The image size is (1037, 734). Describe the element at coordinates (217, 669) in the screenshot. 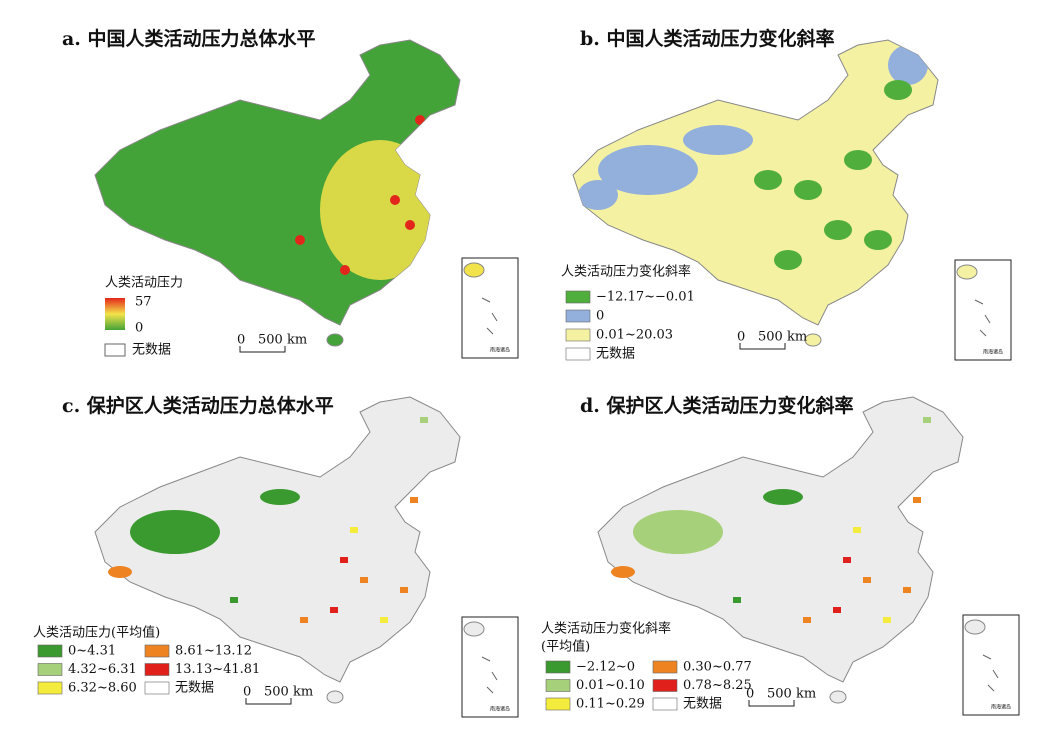

I see `legend-label: 13.13~41.81` at that location.